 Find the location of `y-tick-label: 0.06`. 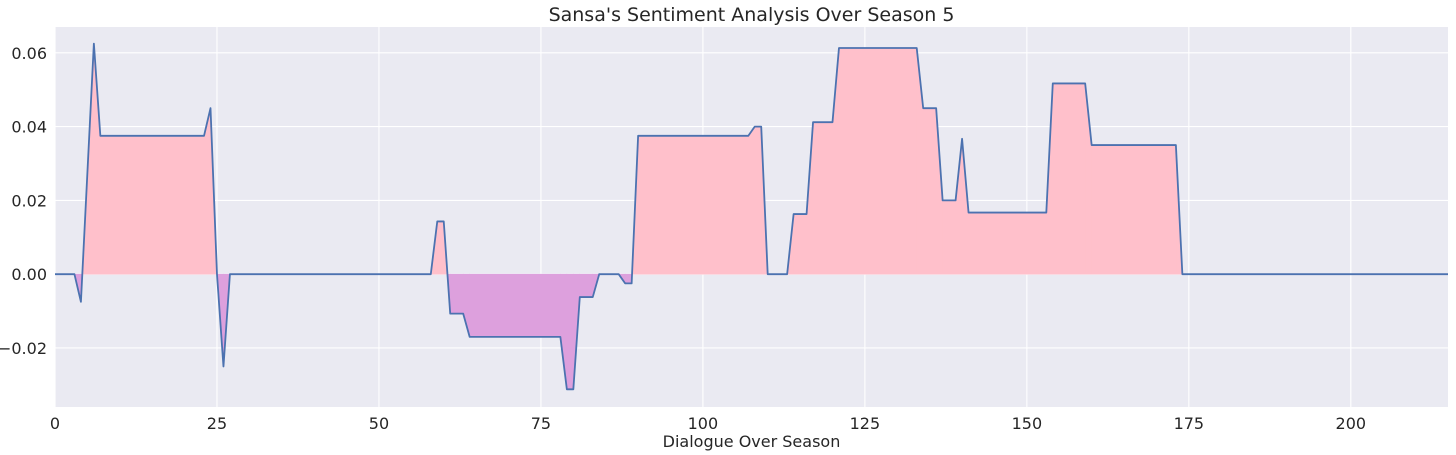

y-tick-label: 0.06 is located at coordinates (29, 53).